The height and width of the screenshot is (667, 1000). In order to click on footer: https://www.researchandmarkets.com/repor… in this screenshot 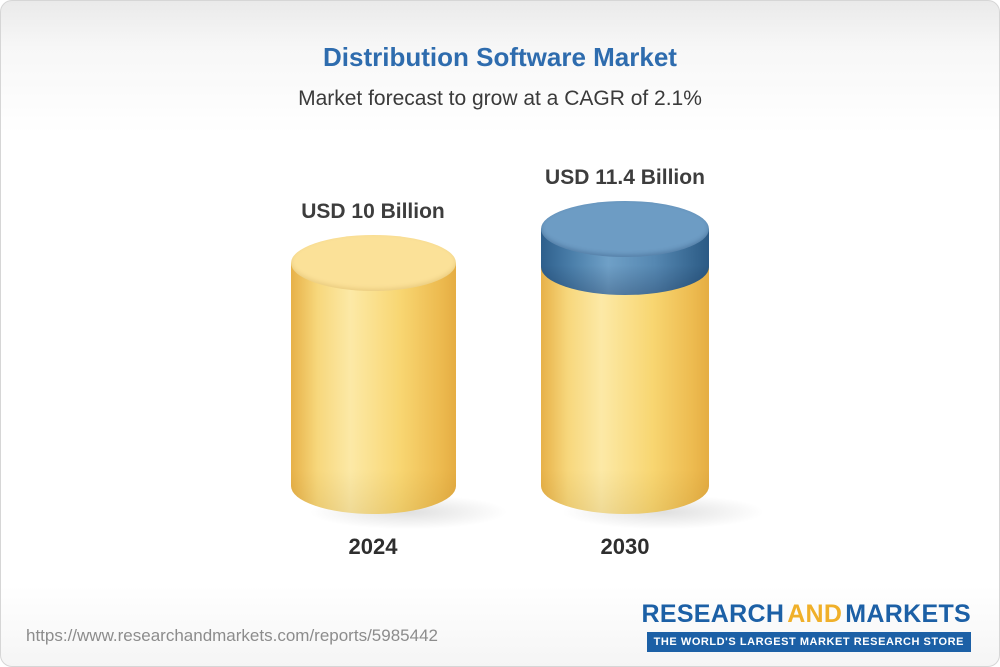, I will do `click(498, 626)`.